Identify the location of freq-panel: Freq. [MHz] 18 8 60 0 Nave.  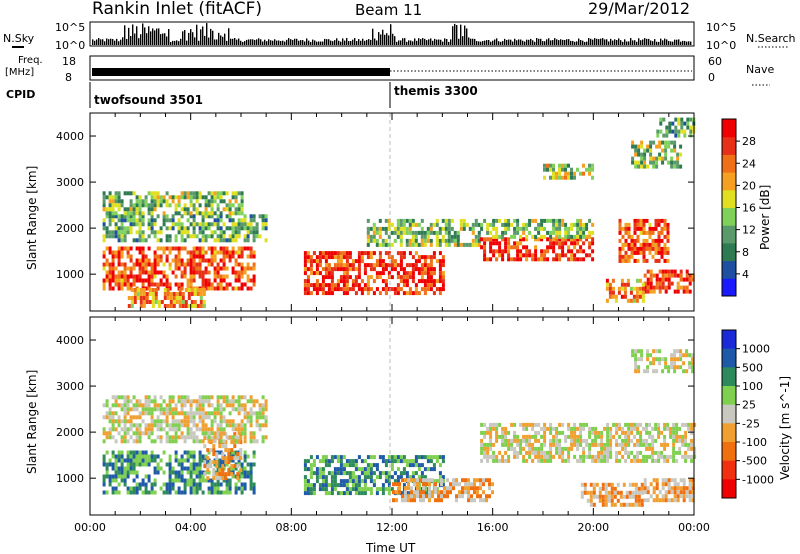
(389, 70).